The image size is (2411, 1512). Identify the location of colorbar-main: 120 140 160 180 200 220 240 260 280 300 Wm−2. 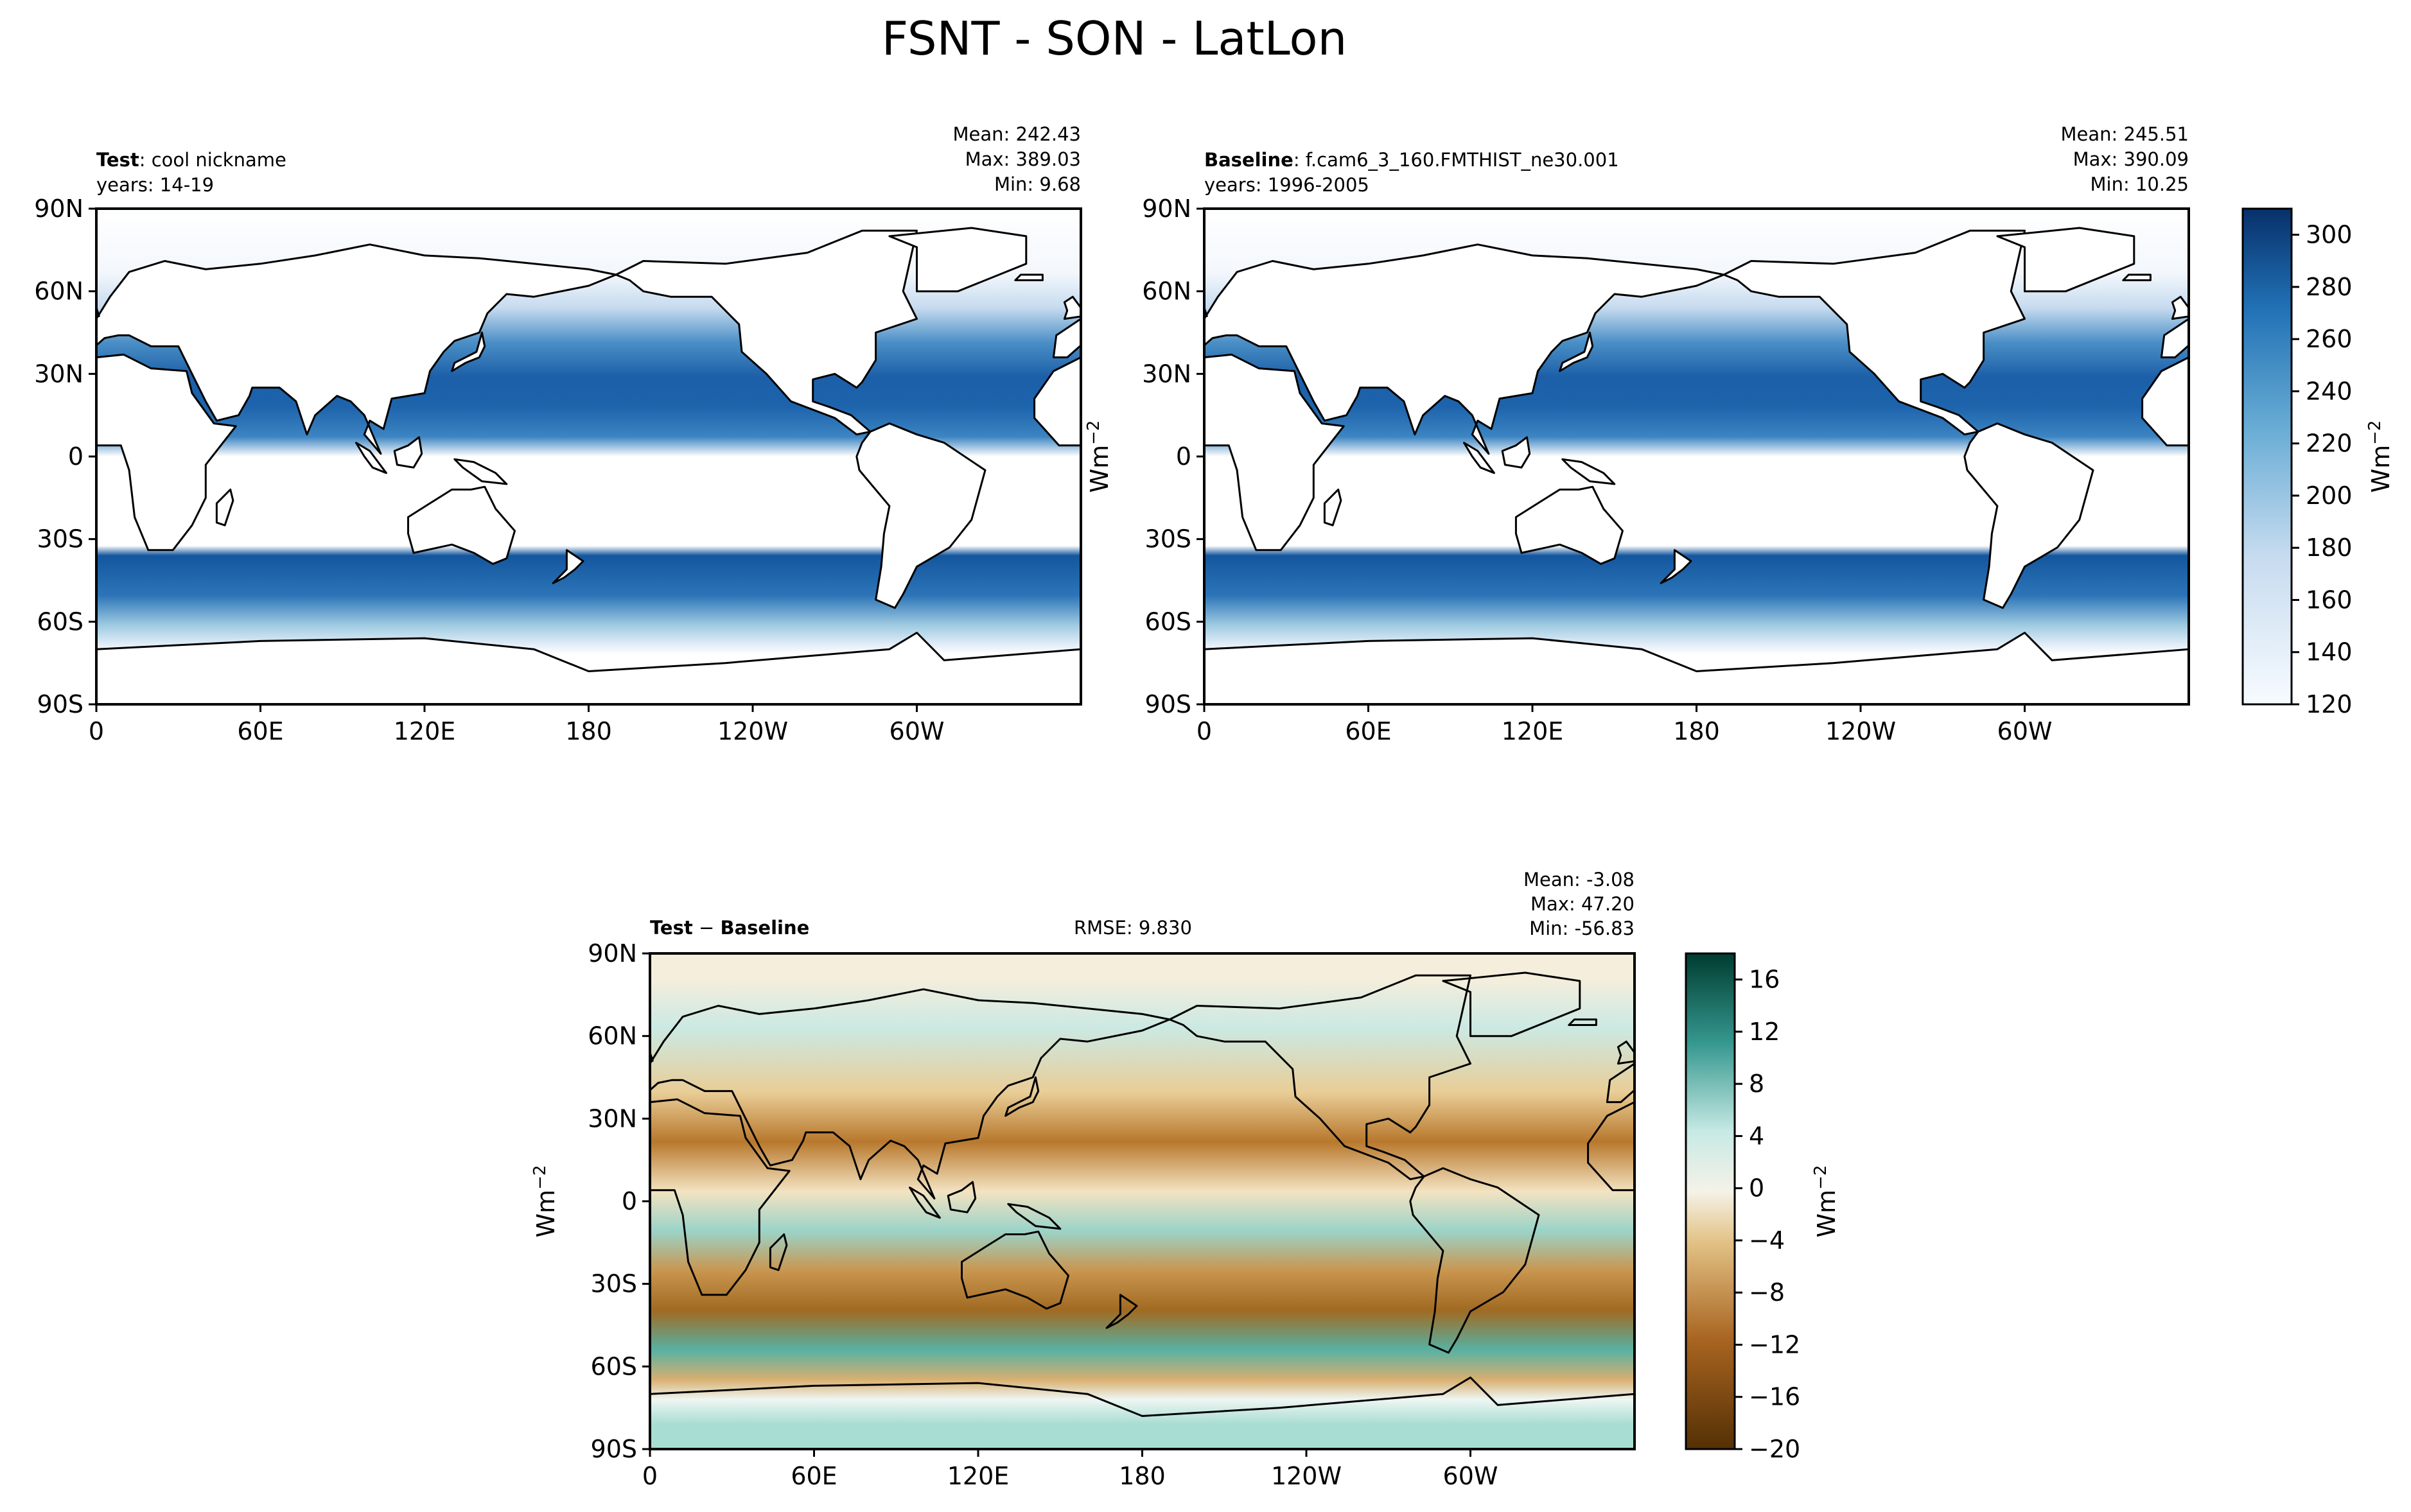
(2318, 462).